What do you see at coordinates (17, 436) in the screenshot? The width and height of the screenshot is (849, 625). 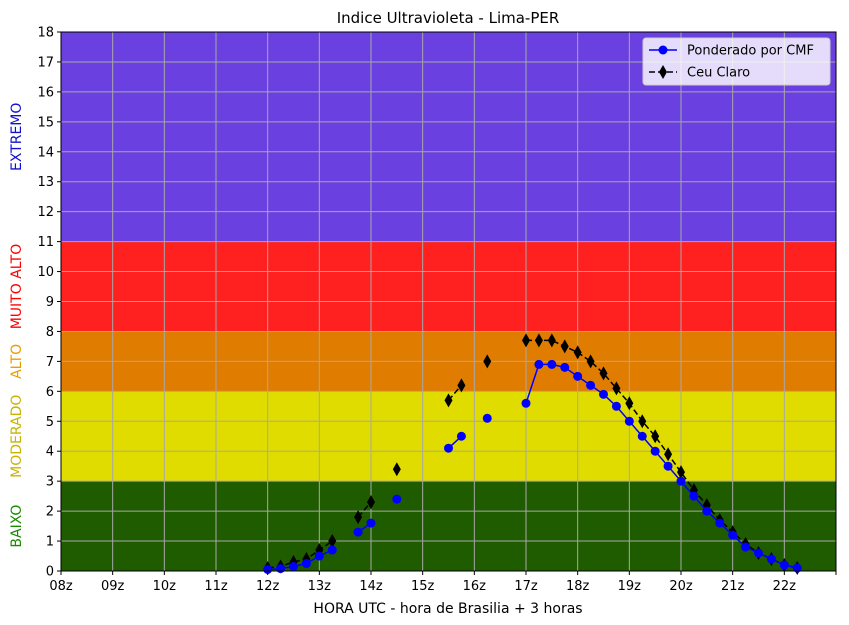 I see `band-label-1: MODERADO` at bounding box center [17, 436].